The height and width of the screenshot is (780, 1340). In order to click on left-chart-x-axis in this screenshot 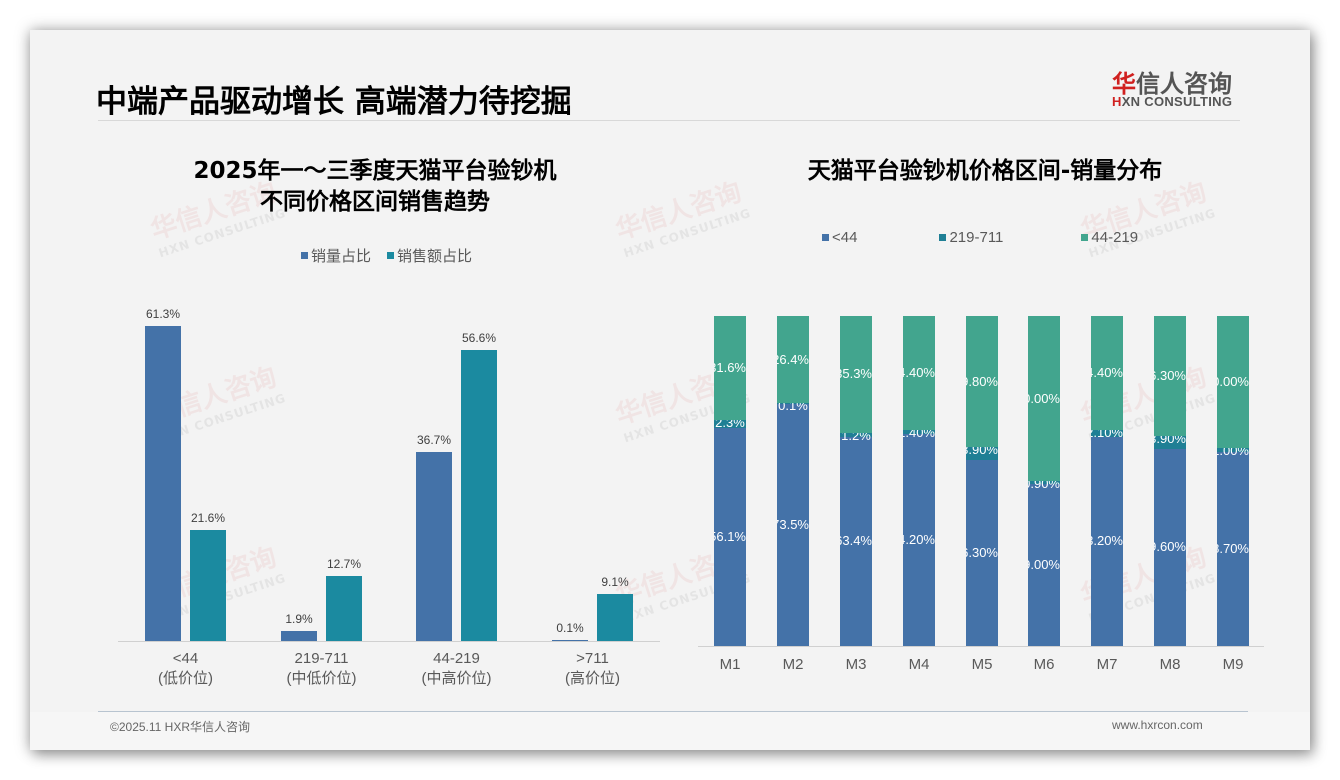, I will do `click(389, 641)`.